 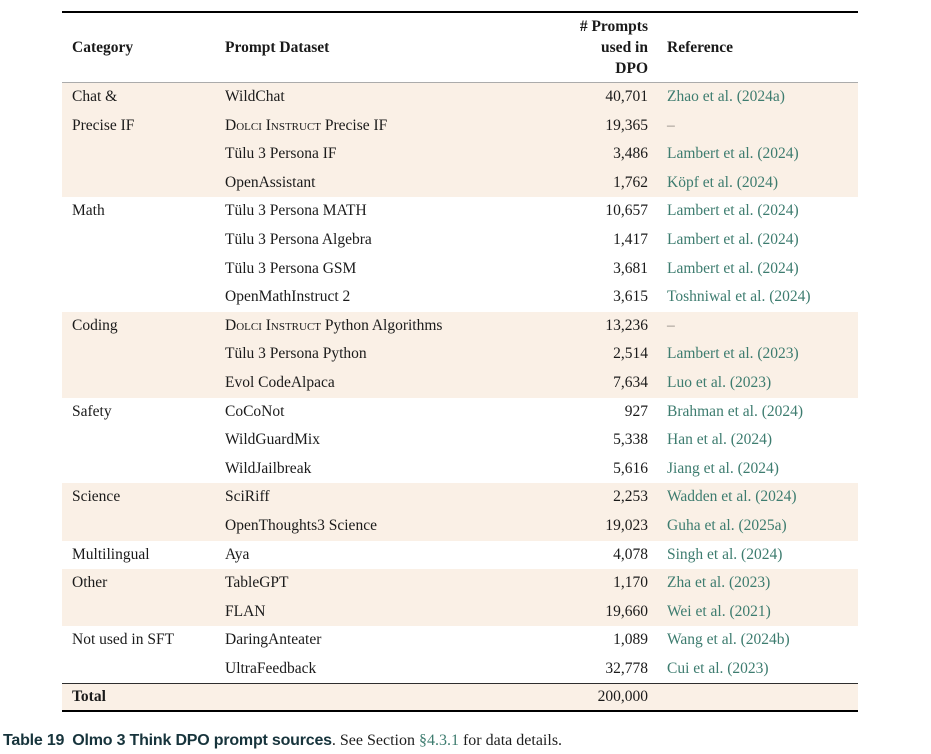 I want to click on reference-citation-link: Wadden et al. (2024), so click(x=732, y=497).